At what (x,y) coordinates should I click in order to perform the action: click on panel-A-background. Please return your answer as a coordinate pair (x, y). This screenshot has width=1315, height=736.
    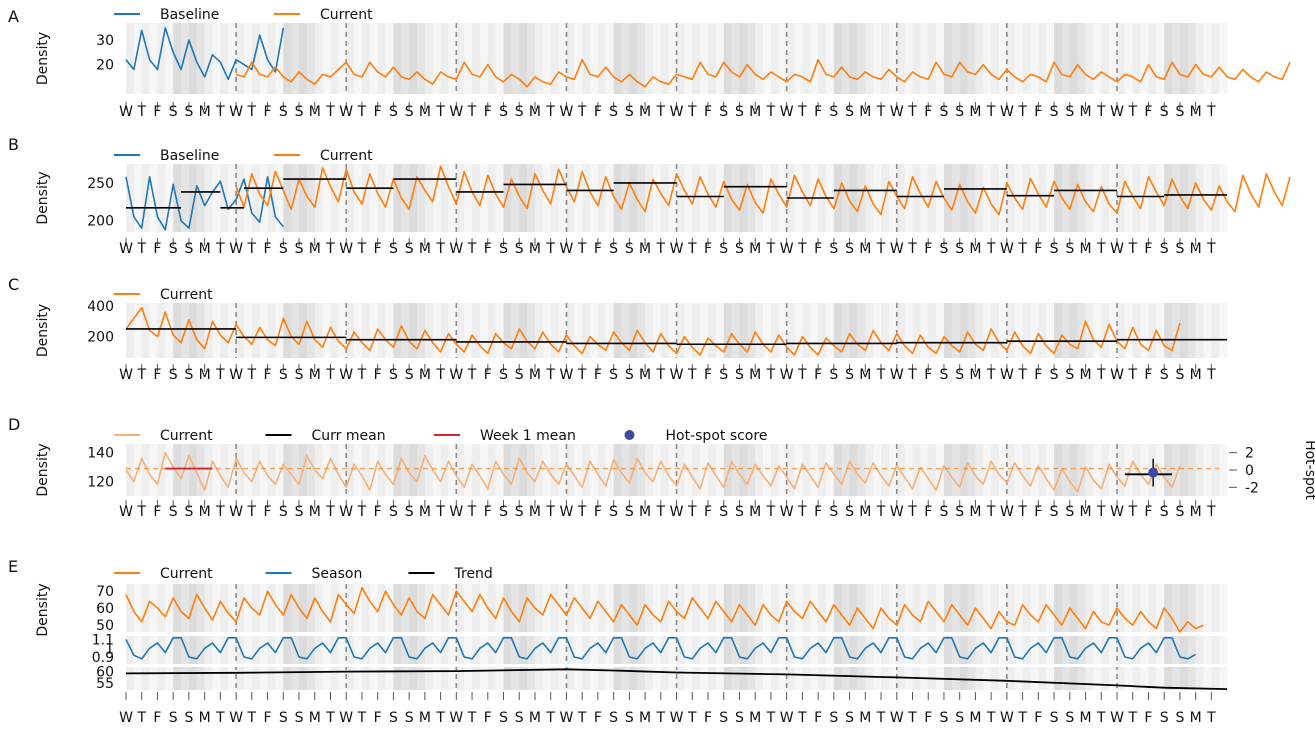
    Looking at the image, I should click on (677, 58).